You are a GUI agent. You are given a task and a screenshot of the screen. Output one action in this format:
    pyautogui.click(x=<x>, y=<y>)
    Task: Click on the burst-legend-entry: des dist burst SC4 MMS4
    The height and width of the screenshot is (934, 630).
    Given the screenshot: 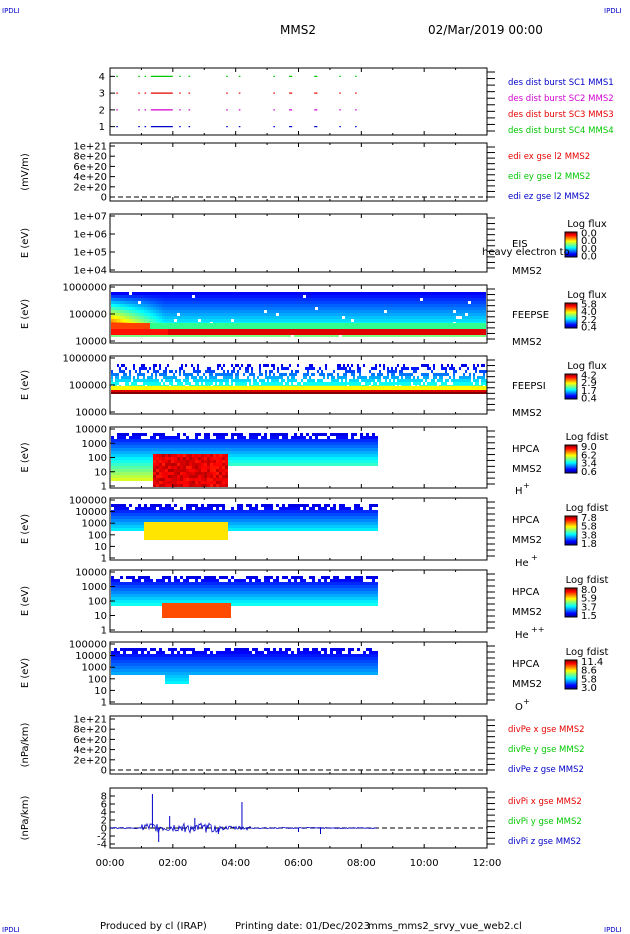 What is the action you would take?
    pyautogui.click(x=561, y=131)
    